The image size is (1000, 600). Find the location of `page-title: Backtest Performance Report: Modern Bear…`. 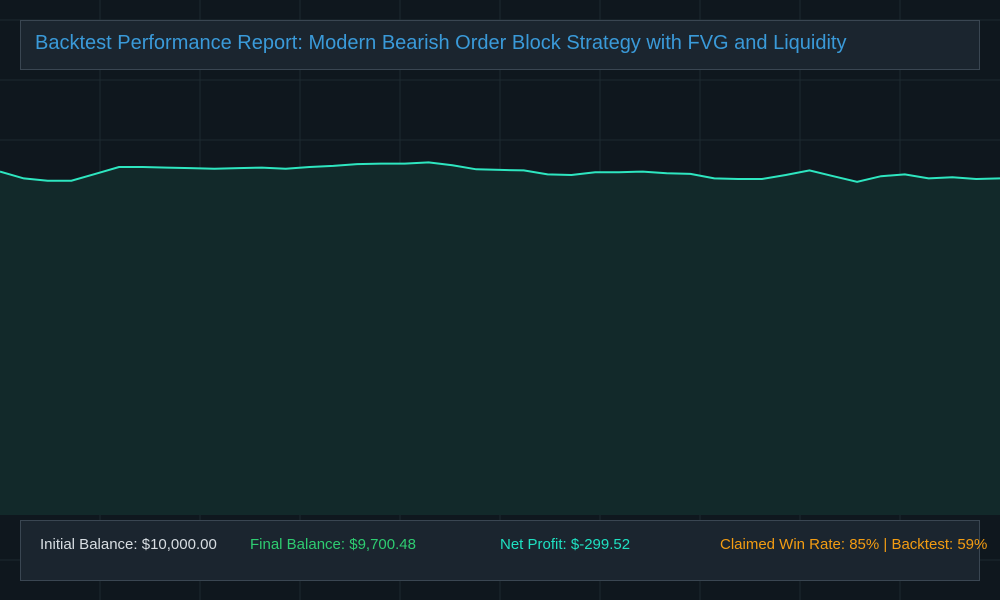

page-title: Backtest Performance Report: Modern Bear… is located at coordinates (441, 43).